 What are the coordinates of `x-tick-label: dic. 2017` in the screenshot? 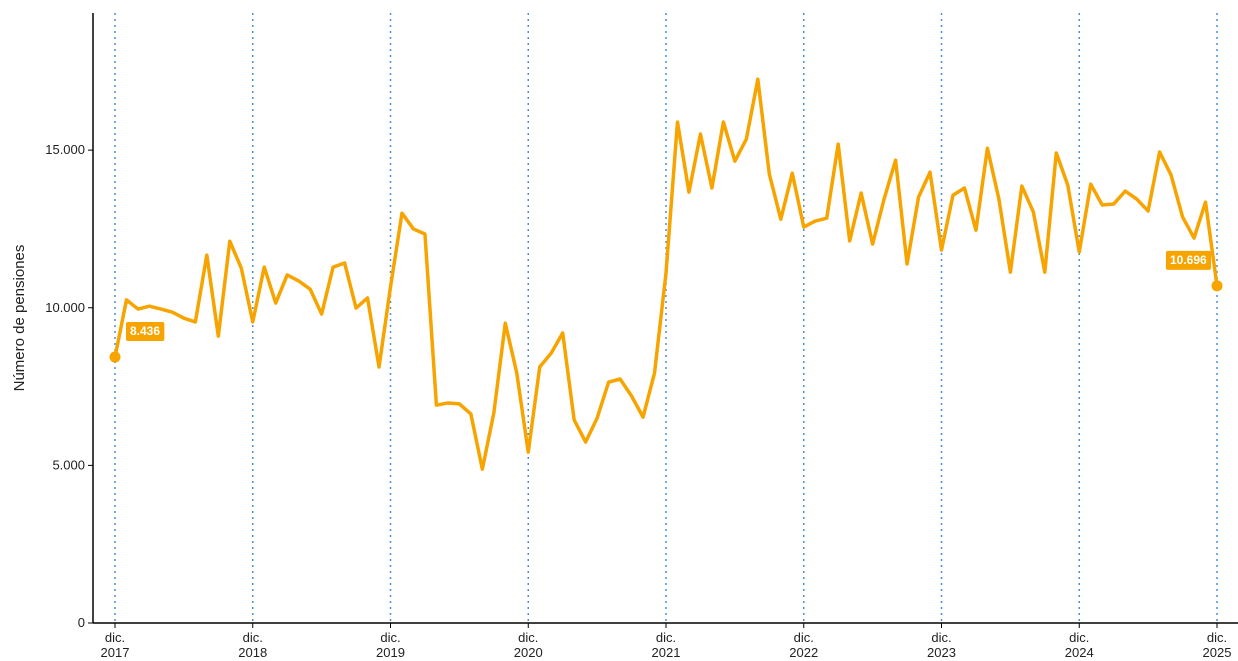 It's located at (115, 645).